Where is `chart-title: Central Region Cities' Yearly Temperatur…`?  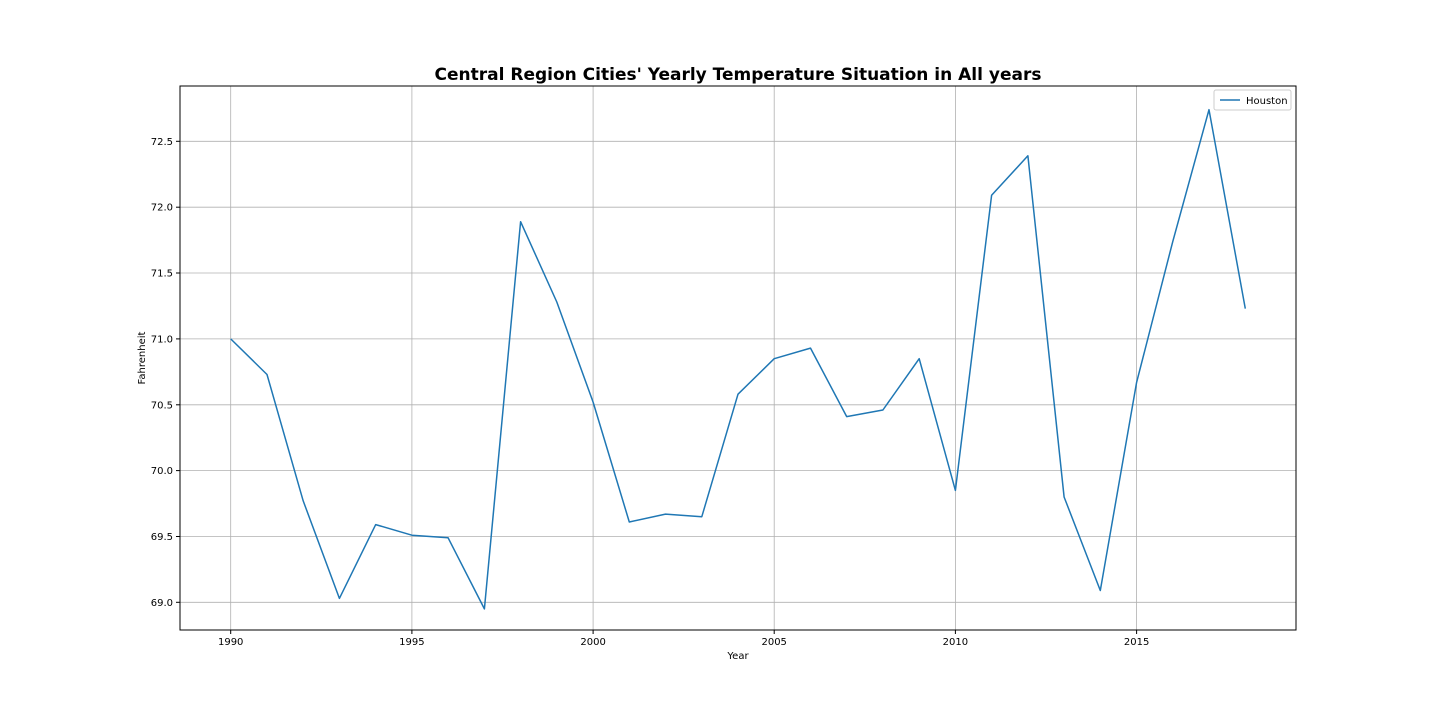 chart-title: Central Region Cities' Yearly Temperatur… is located at coordinates (738, 75).